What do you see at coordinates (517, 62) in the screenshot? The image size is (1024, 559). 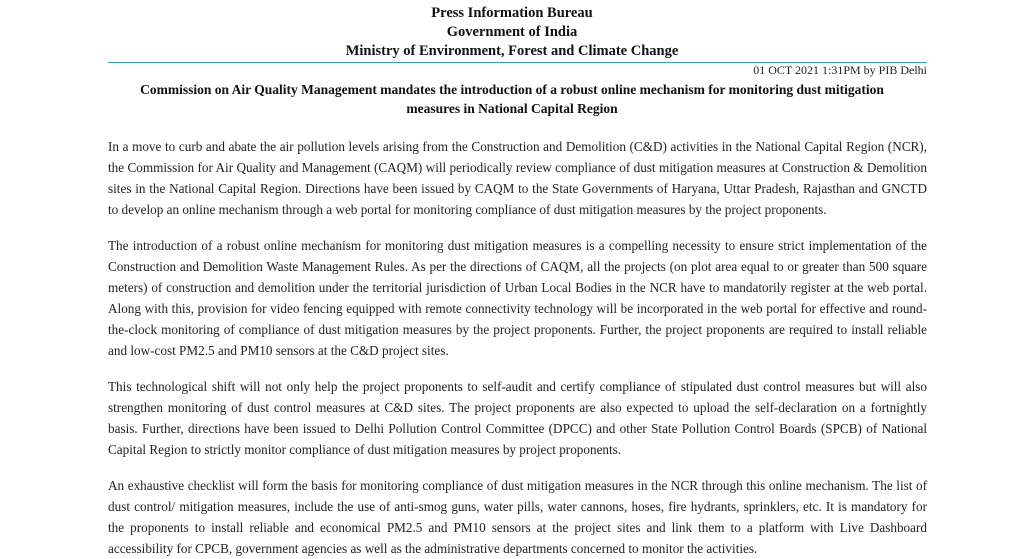 I see `header-divider` at bounding box center [517, 62].